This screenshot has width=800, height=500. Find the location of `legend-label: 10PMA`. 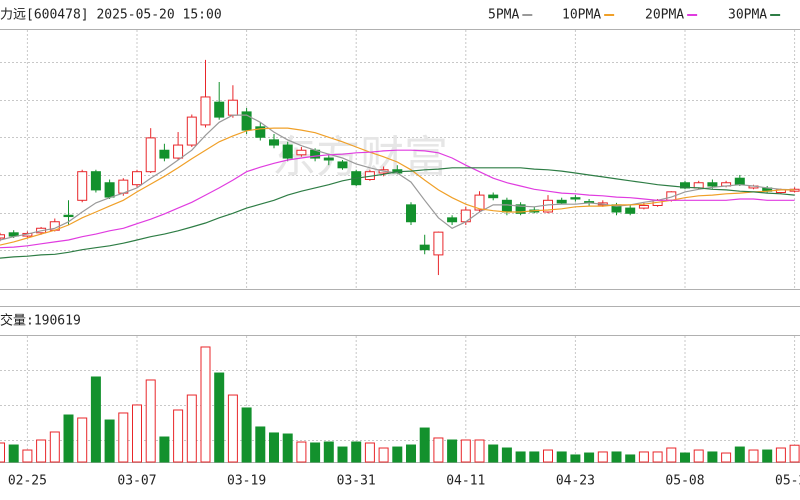

legend-label: 10PMA is located at coordinates (581, 15).